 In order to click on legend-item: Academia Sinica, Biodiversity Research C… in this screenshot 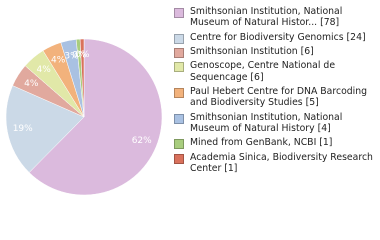, I will do `click(274, 163)`.